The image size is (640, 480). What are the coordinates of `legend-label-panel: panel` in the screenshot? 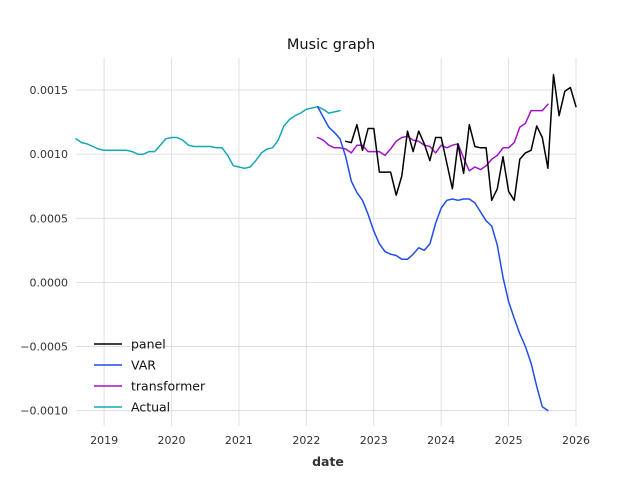 It's located at (148, 344).